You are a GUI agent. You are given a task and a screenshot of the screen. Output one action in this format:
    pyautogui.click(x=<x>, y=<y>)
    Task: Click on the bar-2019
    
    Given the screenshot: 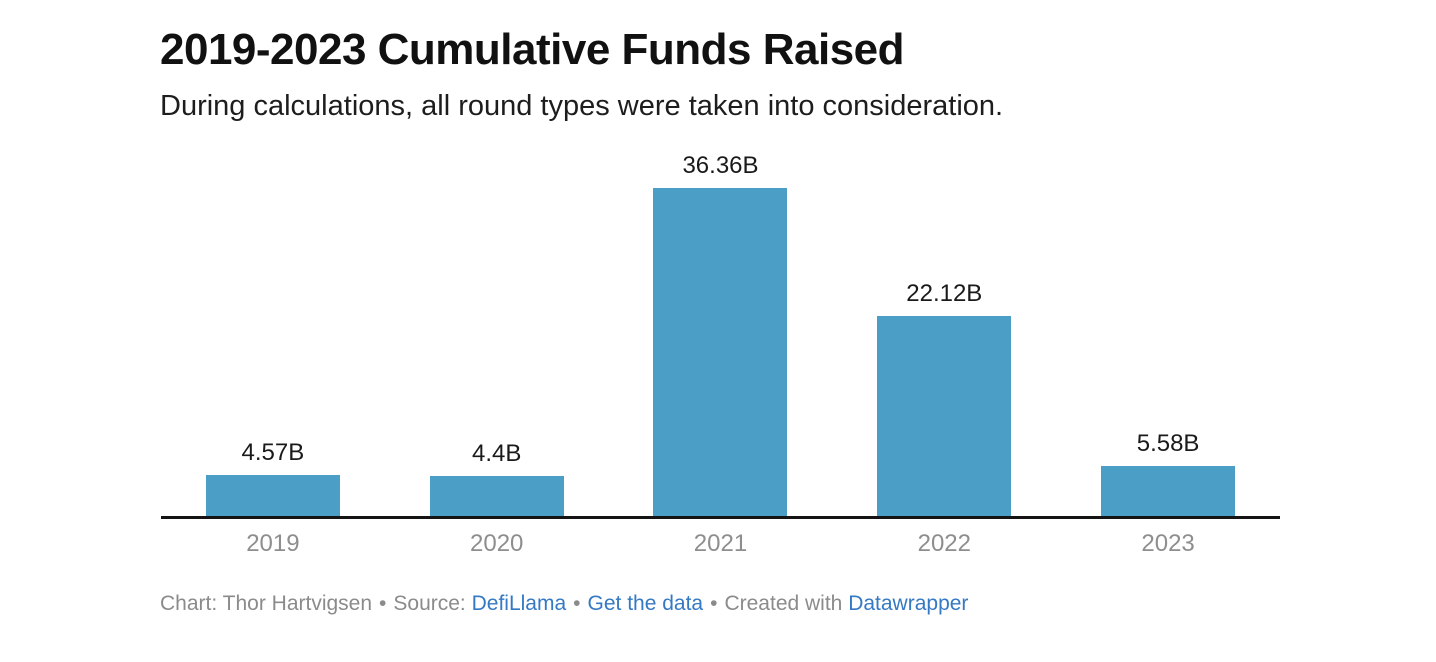 What is the action you would take?
    pyautogui.click(x=272, y=495)
    